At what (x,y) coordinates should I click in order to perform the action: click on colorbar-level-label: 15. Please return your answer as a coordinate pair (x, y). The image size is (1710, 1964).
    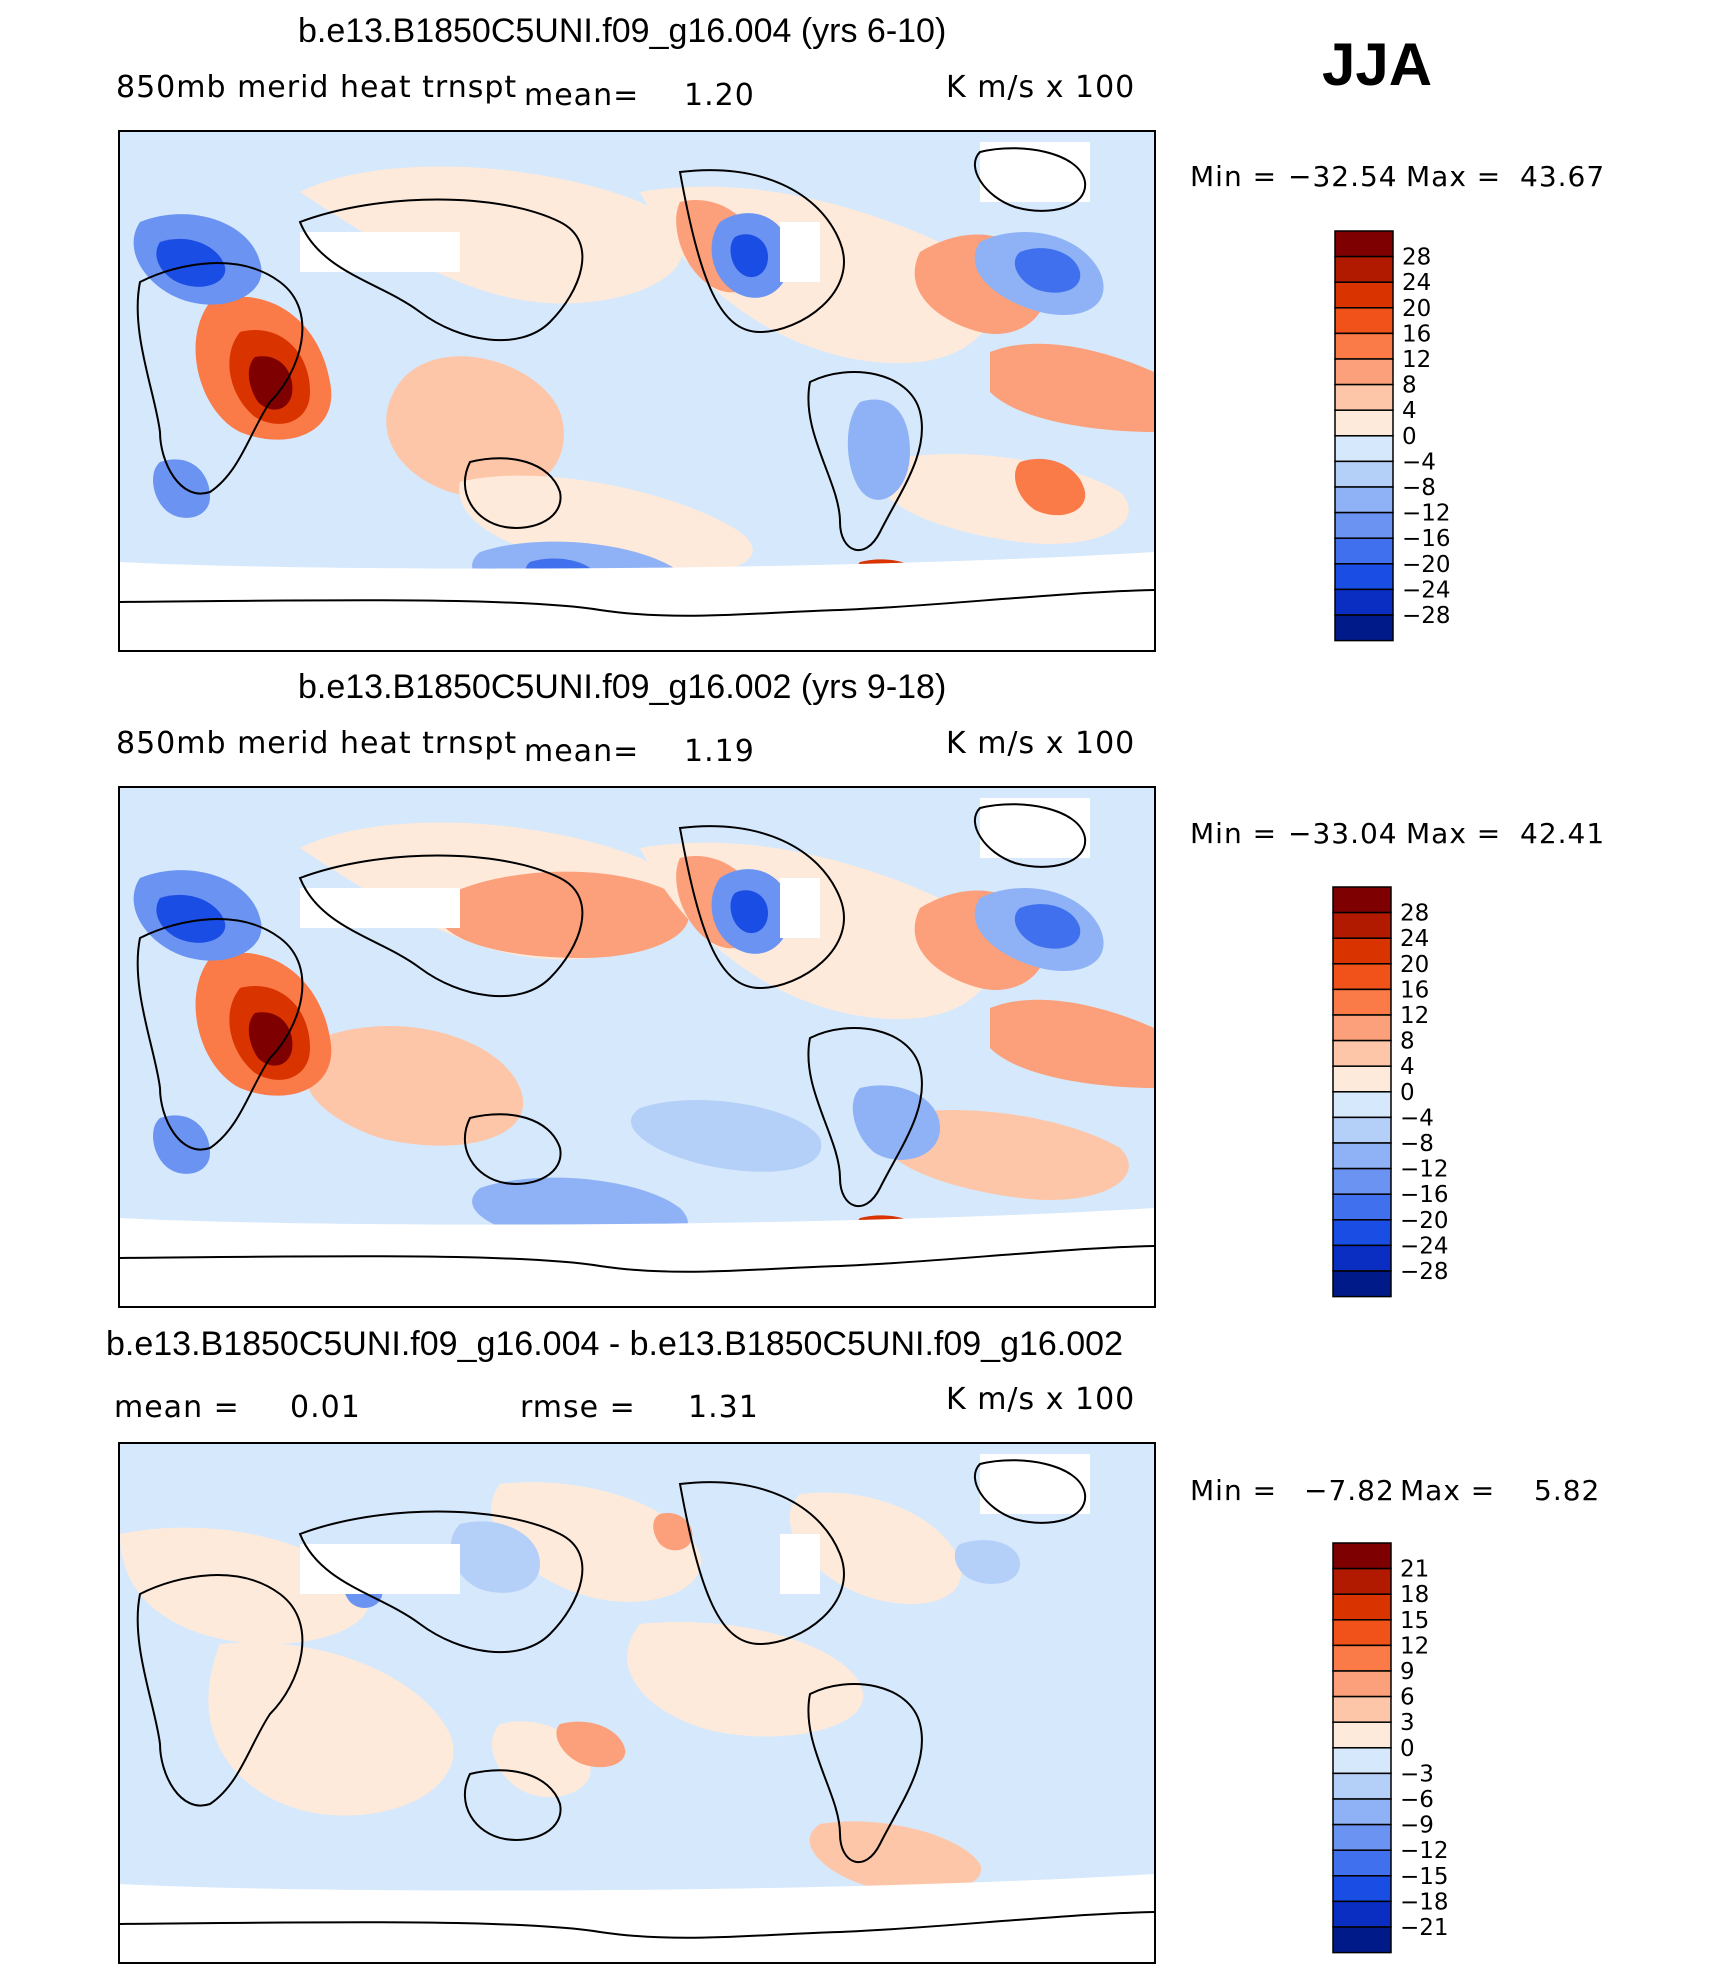
    Looking at the image, I should click on (1414, 1621).